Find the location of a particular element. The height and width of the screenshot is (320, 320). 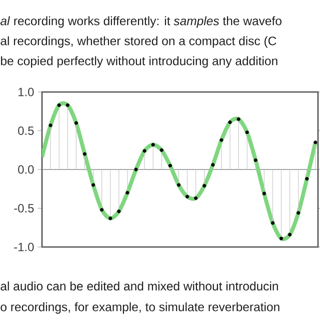

y-tick-label: 0.0 is located at coordinates (26, 169).